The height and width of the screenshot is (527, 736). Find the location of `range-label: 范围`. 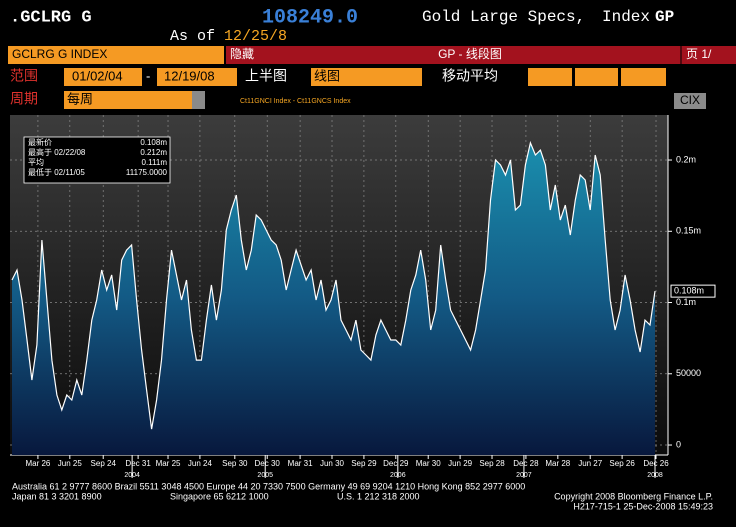

range-label: 范围 is located at coordinates (24, 76).